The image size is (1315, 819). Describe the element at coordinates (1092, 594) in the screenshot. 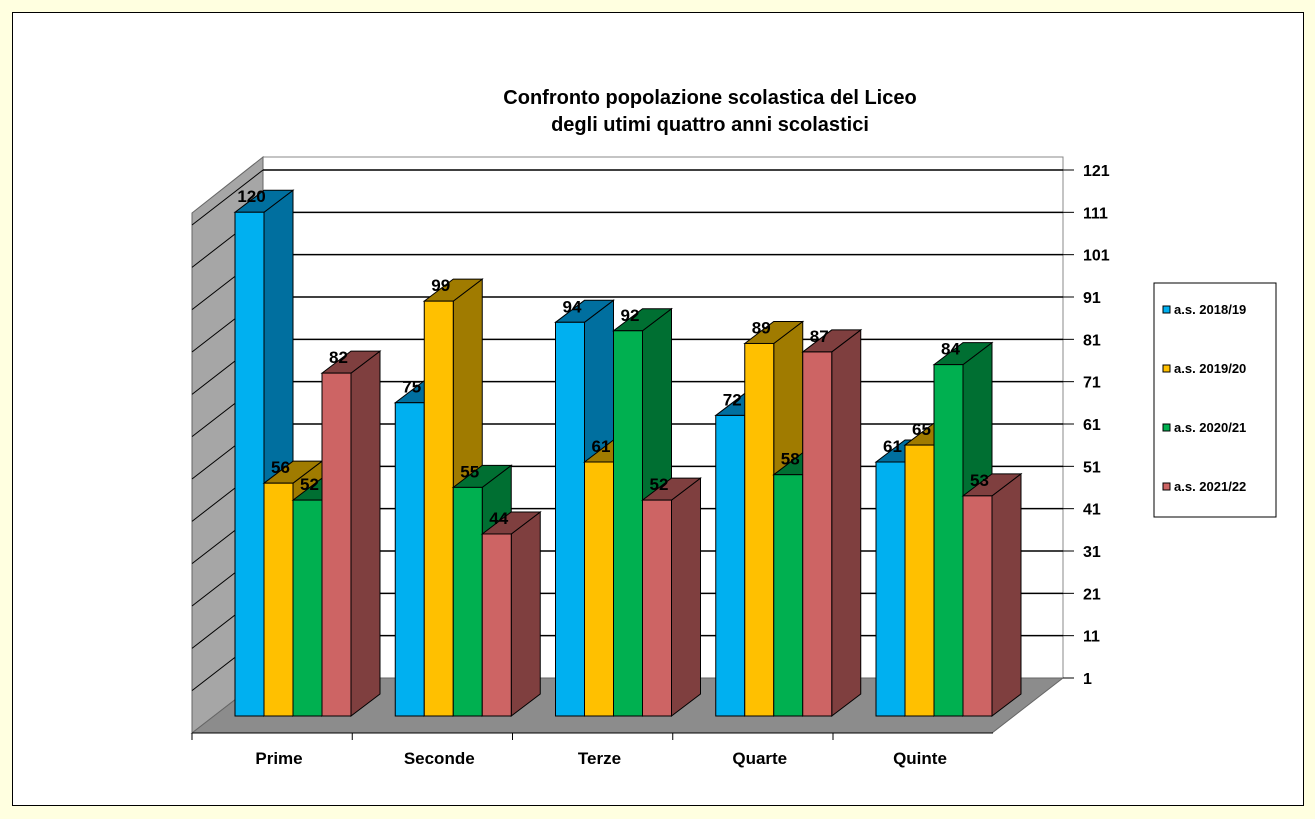

I see `y-tick-label: 21` at that location.